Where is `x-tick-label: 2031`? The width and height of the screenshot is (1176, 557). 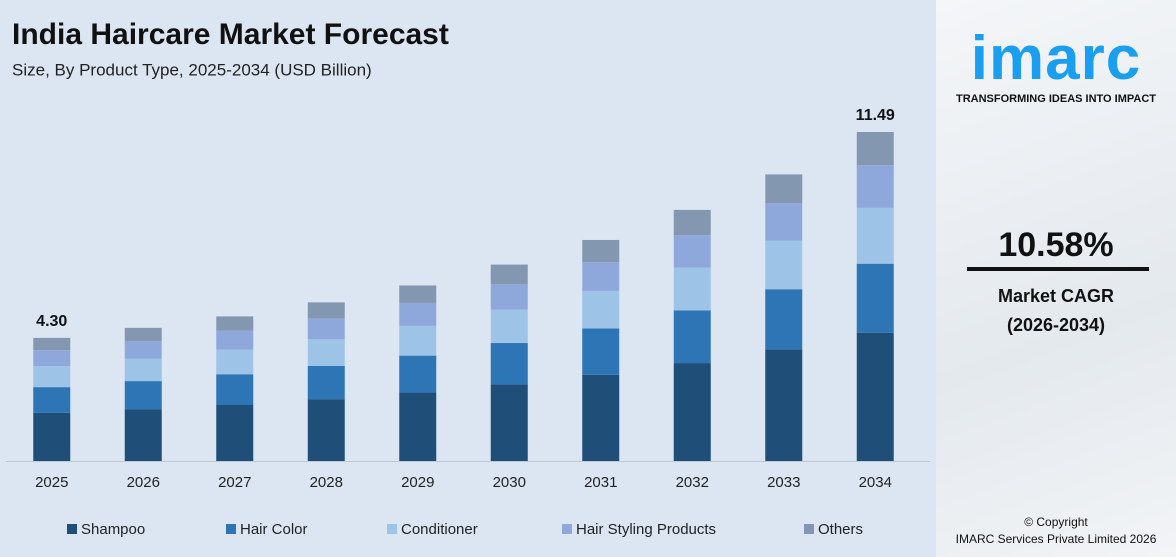
x-tick-label: 2031 is located at coordinates (600, 482).